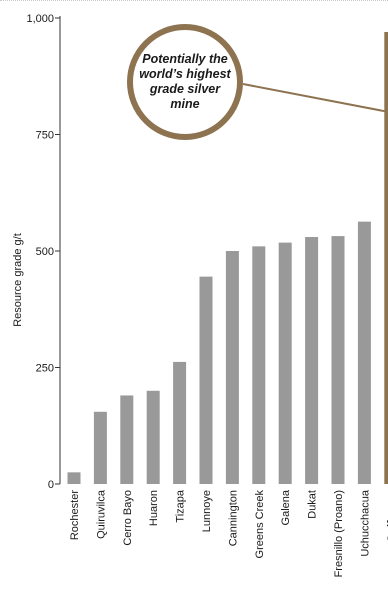  Describe the element at coordinates (286, 507) in the screenshot. I see `x-category-label: Galena` at that location.